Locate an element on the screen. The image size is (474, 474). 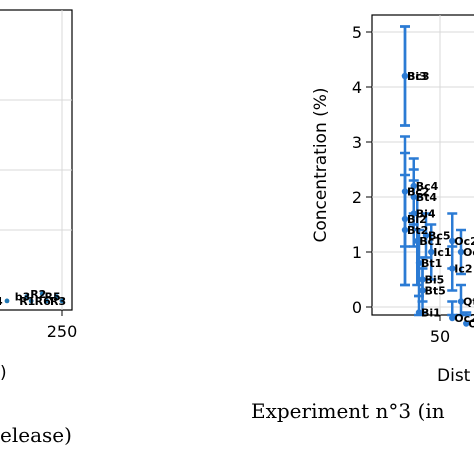
right-y-tick-label: 0 is located at coordinates (357, 307).